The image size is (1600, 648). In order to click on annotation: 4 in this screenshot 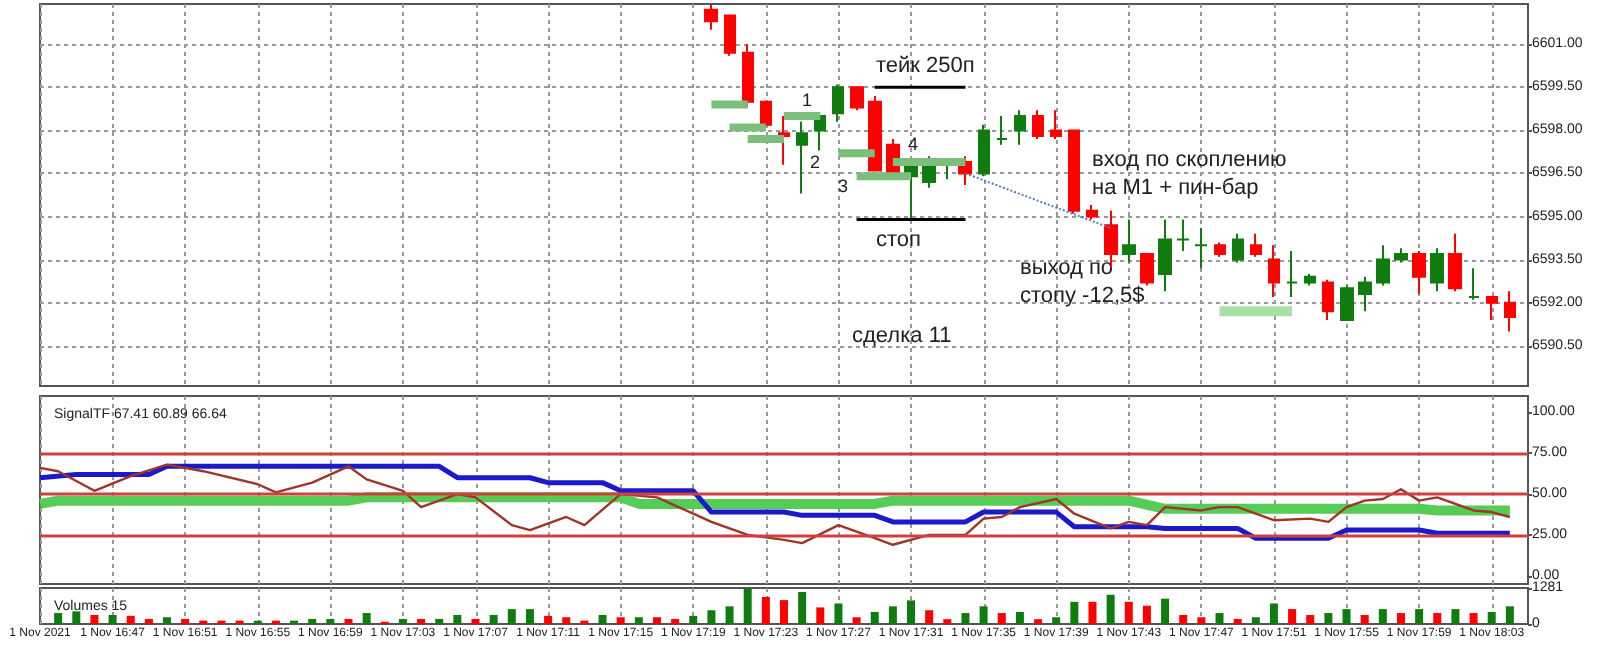, I will do `click(913, 144)`.